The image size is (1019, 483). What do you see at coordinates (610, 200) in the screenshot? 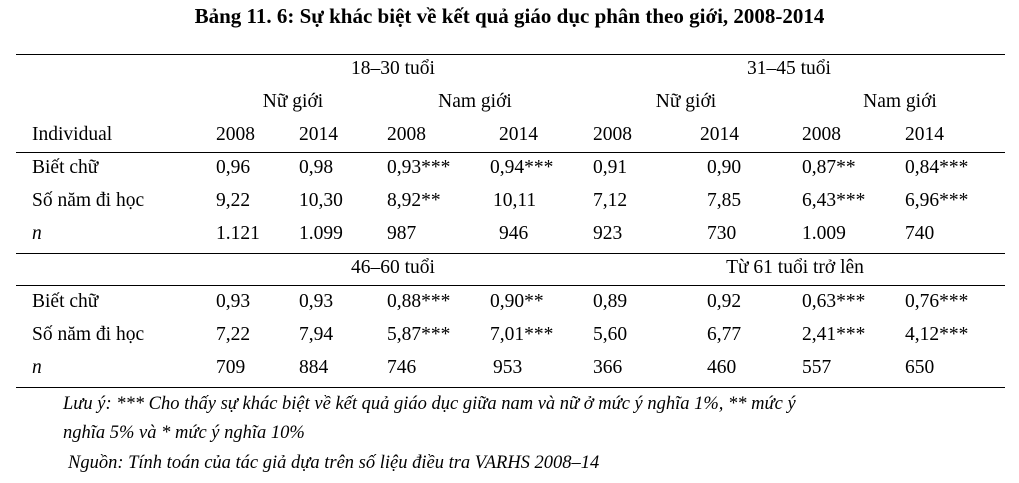
I see `table-cell: 7,12` at bounding box center [610, 200].